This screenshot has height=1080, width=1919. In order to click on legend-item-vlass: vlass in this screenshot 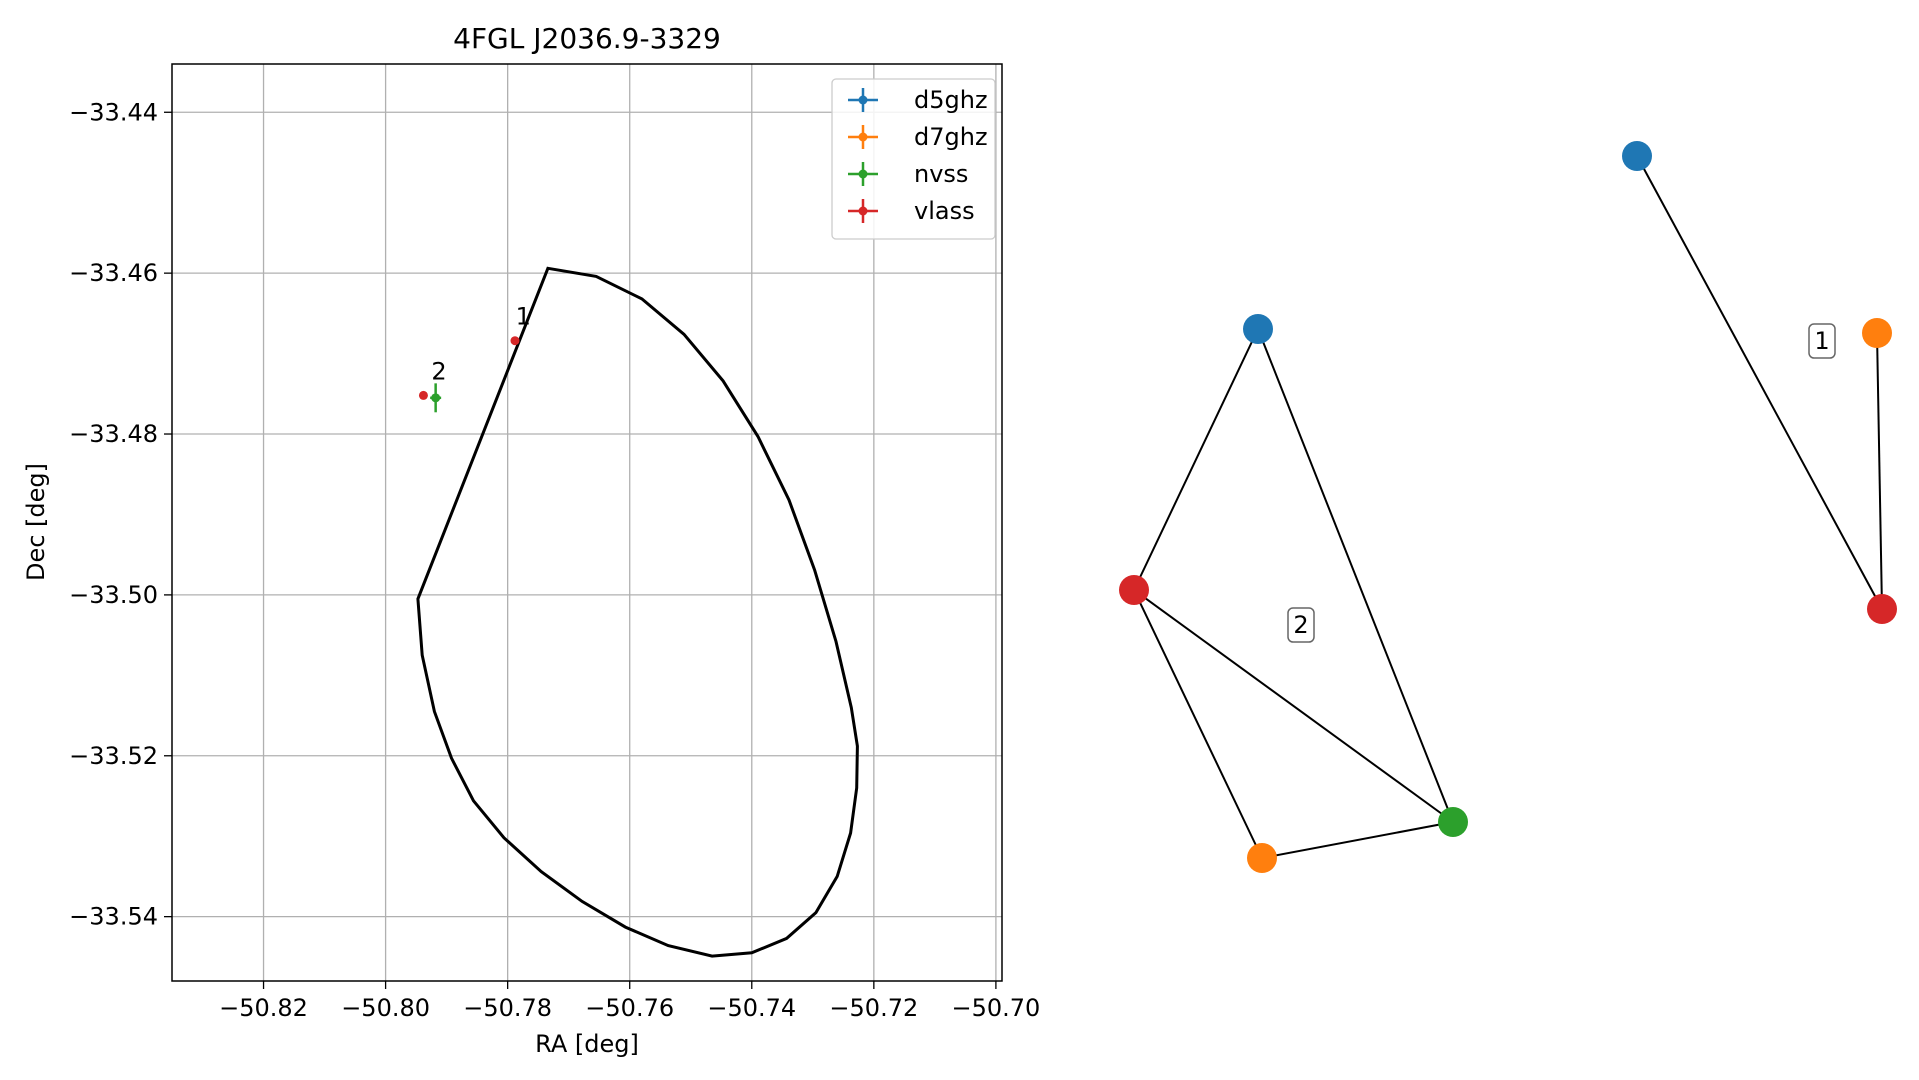, I will do `click(911, 211)`.